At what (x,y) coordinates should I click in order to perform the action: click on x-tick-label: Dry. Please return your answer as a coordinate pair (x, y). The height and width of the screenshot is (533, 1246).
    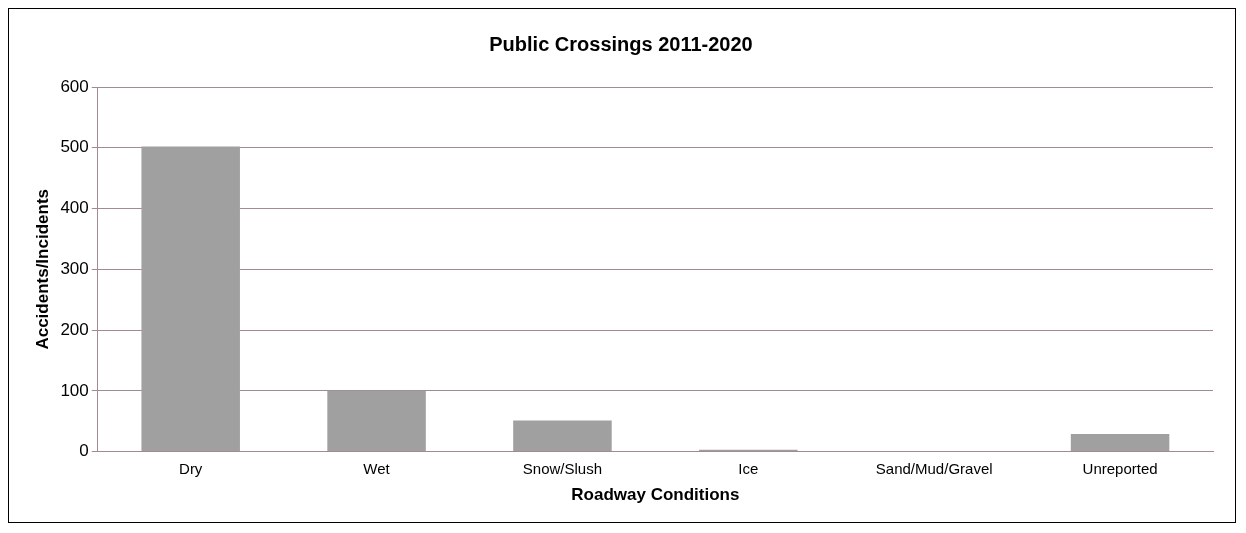
    Looking at the image, I should click on (191, 468).